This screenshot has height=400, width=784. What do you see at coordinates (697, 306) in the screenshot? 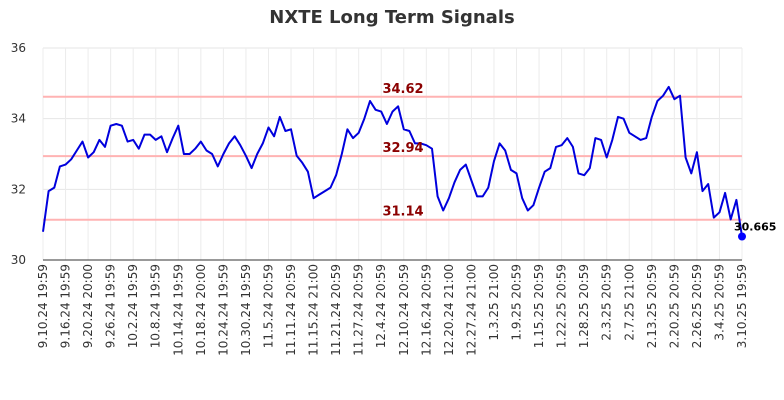
I see `x-tick-label: 2.26.25 20:59` at bounding box center [697, 306].